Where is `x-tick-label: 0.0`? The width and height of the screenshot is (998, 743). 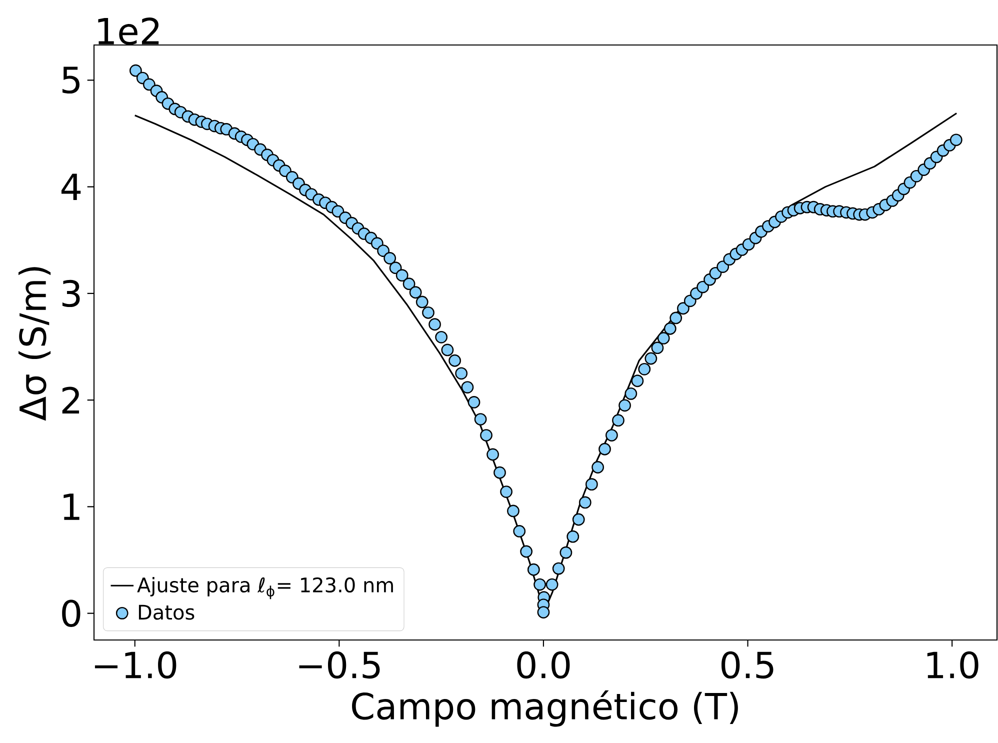
x-tick-label: 0.0 is located at coordinates (543, 665).